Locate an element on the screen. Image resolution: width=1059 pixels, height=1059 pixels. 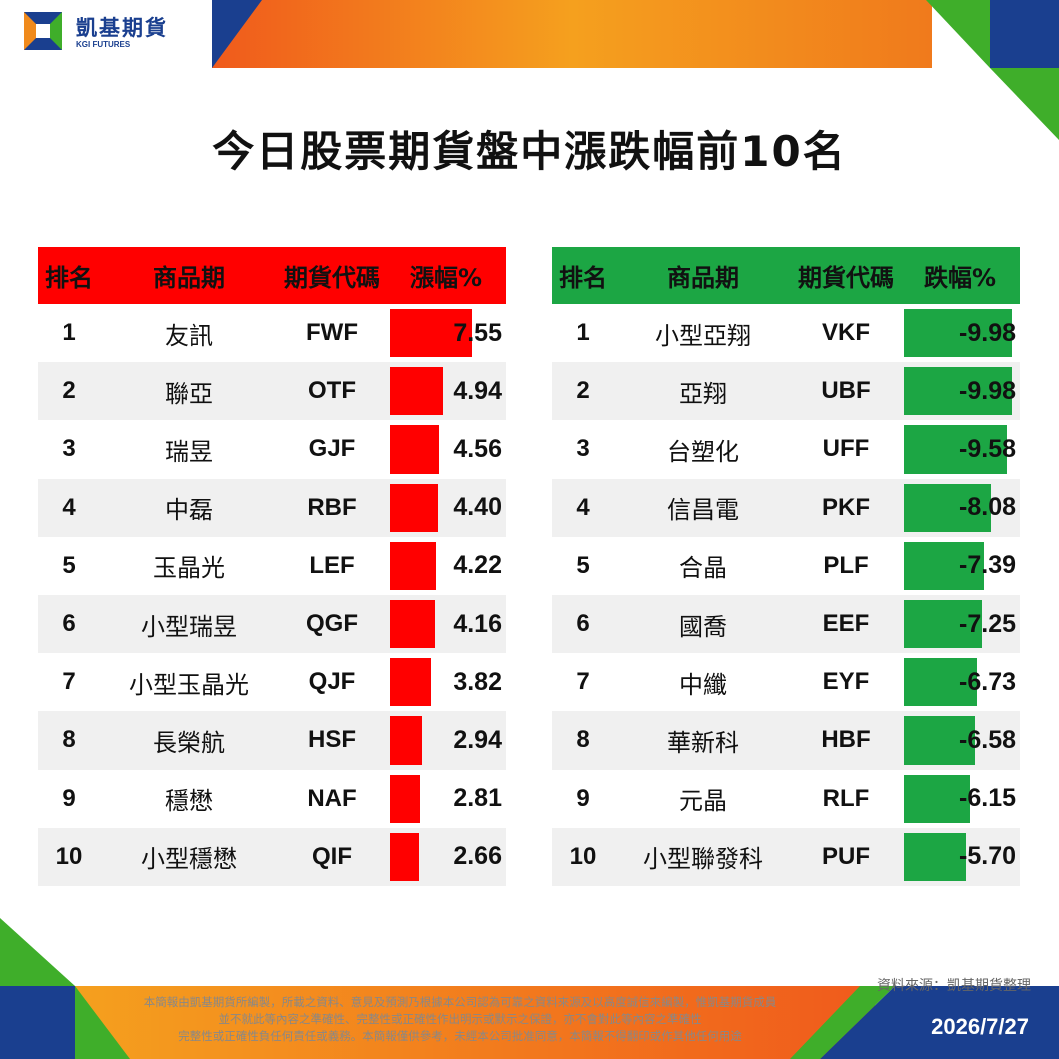
pct-value: 4.40 is located at coordinates (477, 507).